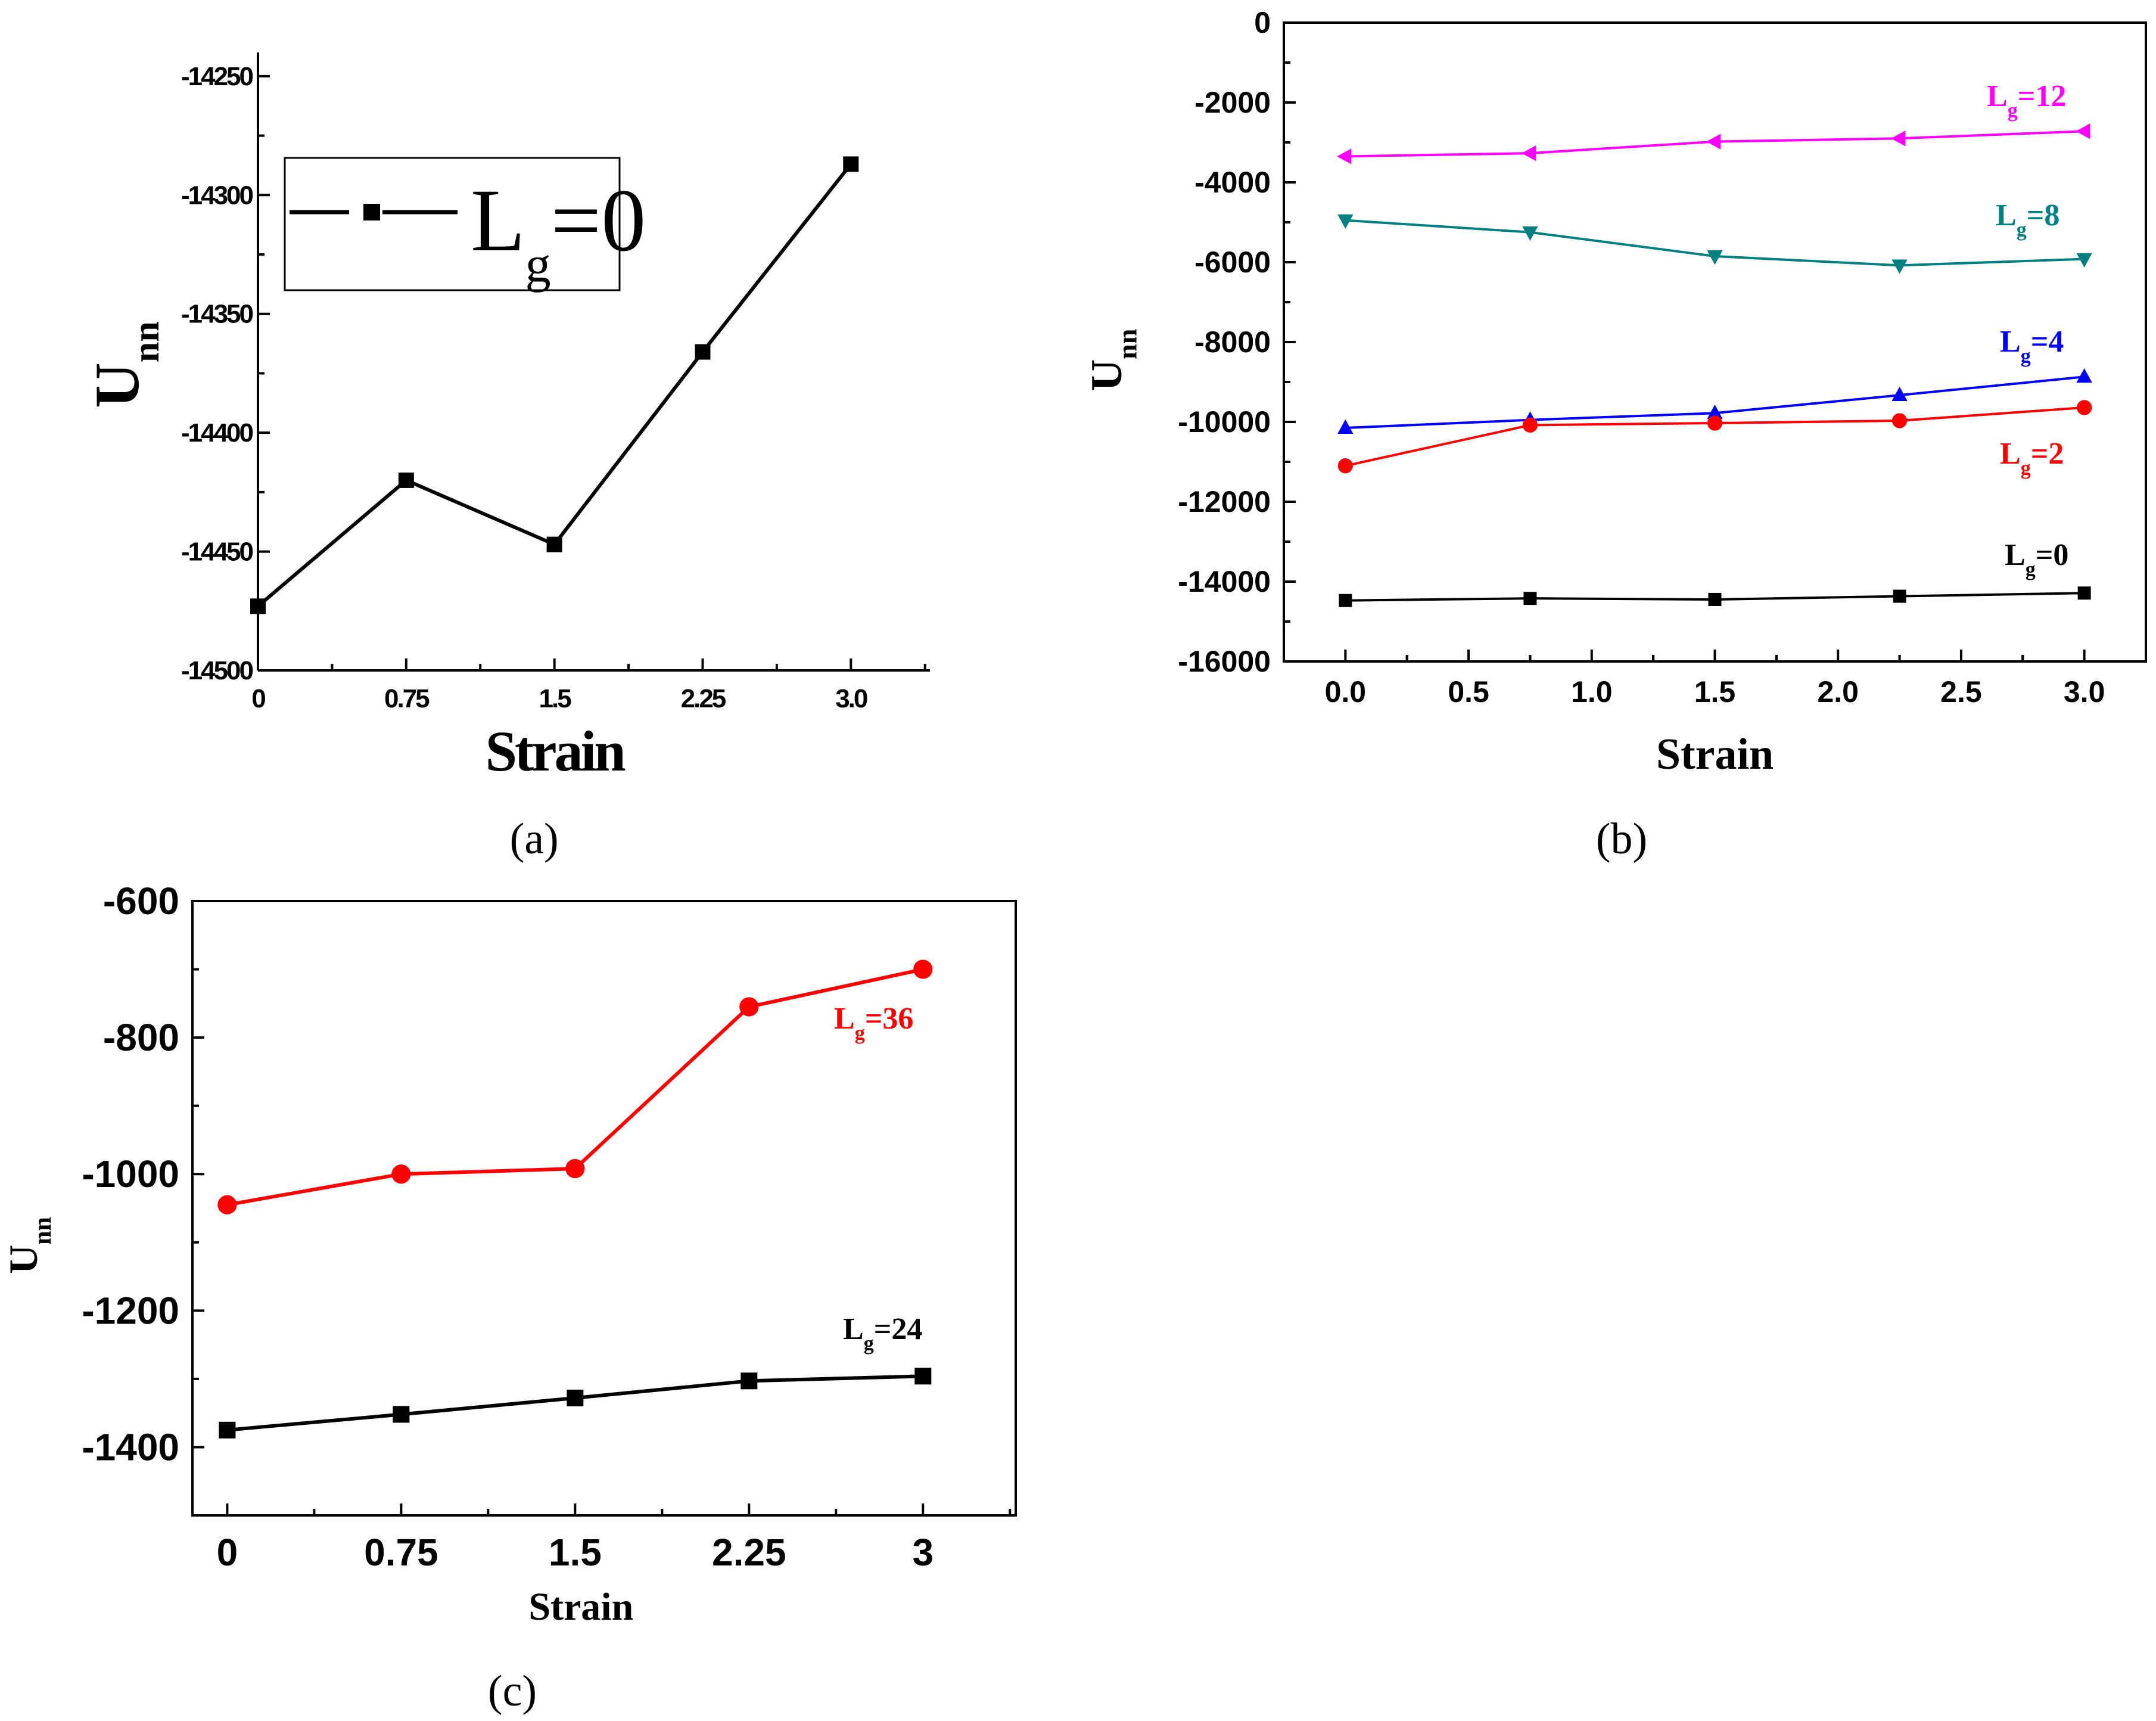 The height and width of the screenshot is (1721, 2156). I want to click on series-label-lg0-sub: g, so click(2031, 570).